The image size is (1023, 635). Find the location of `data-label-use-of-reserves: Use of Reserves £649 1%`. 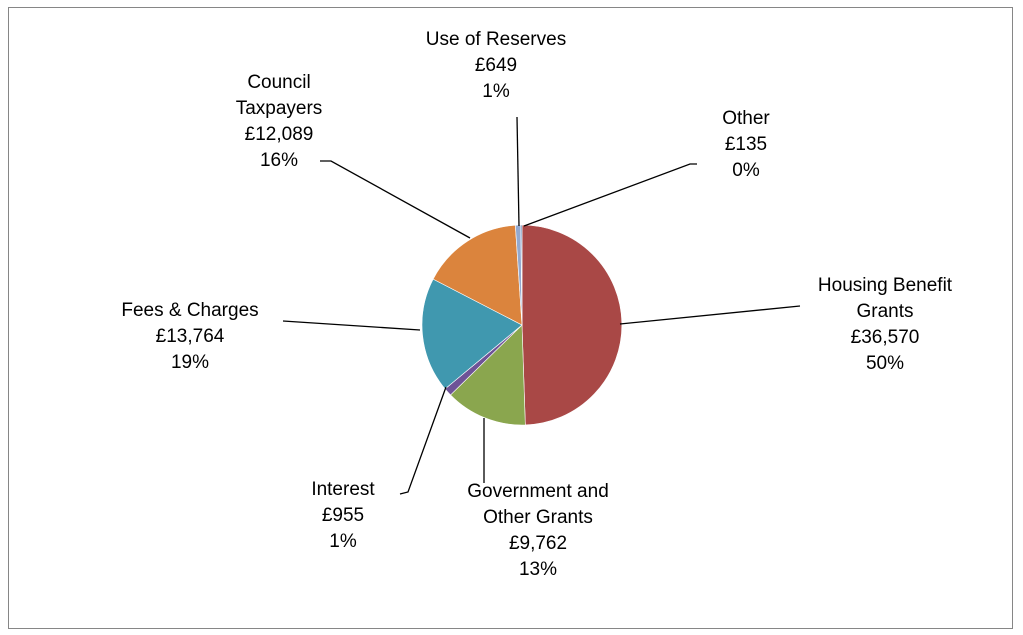

data-label-use-of-reserves: Use of Reserves £649 1% is located at coordinates (496, 65).